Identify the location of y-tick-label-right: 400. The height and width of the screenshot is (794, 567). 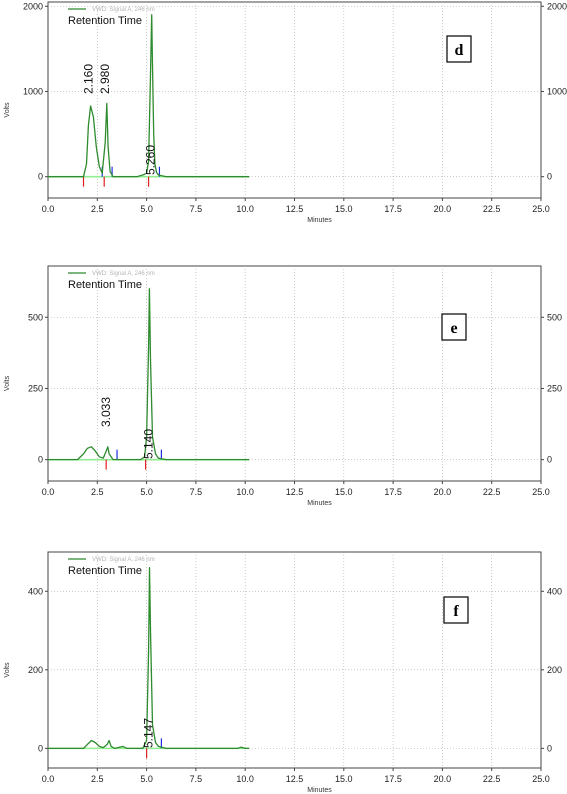
(554, 591).